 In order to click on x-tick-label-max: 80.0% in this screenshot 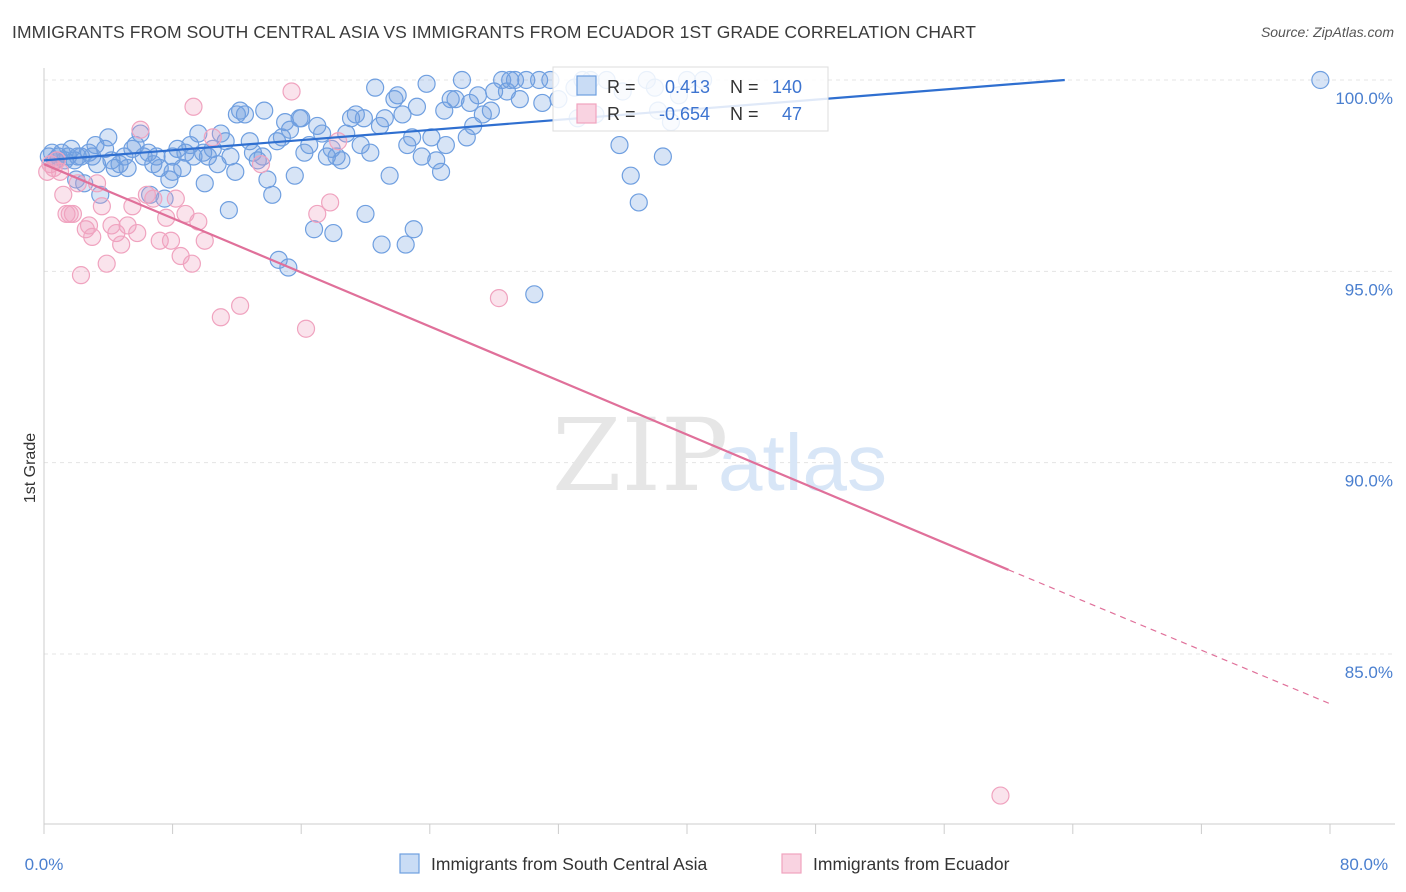, I will do `click(1364, 864)`.